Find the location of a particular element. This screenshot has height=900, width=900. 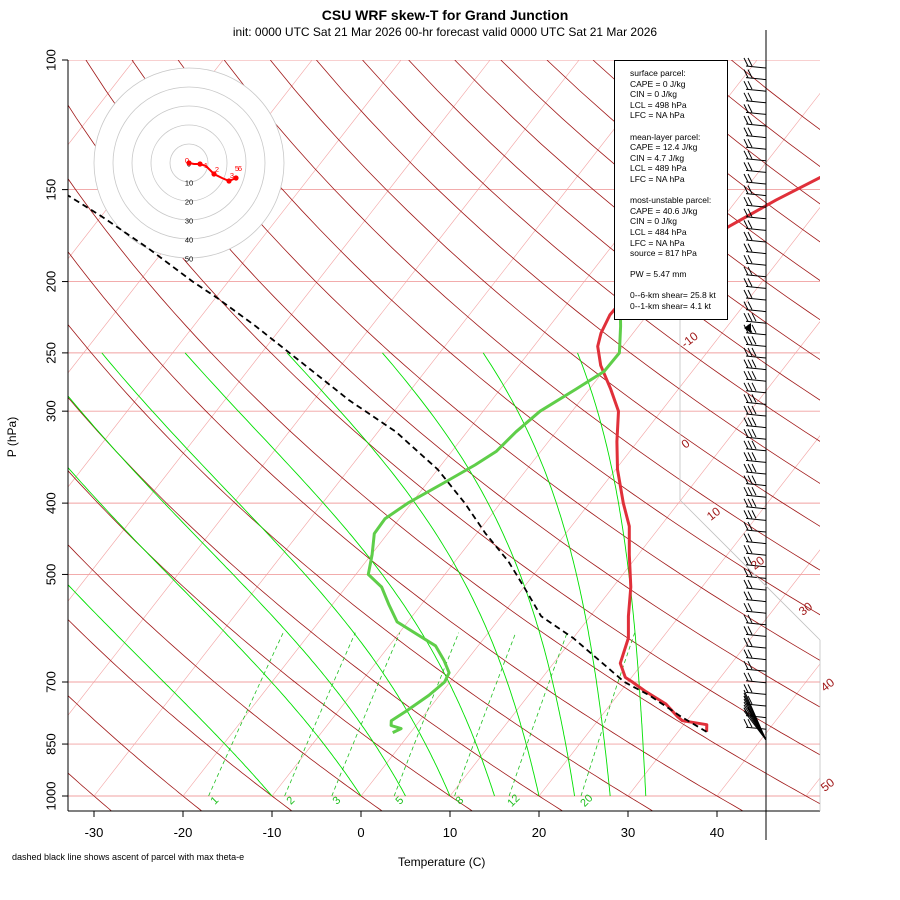

hodograph-ring-label: 30 is located at coordinates (189, 221).